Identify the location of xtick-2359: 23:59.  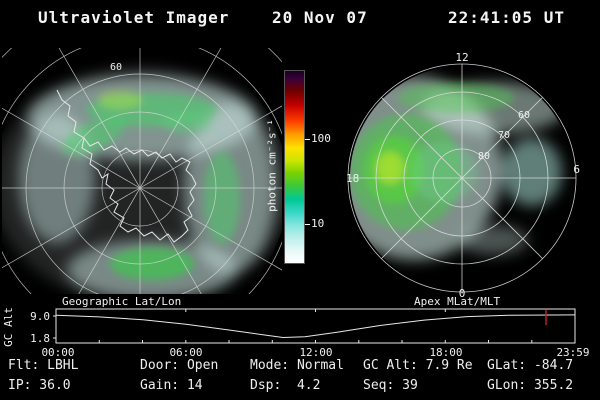
(572, 352).